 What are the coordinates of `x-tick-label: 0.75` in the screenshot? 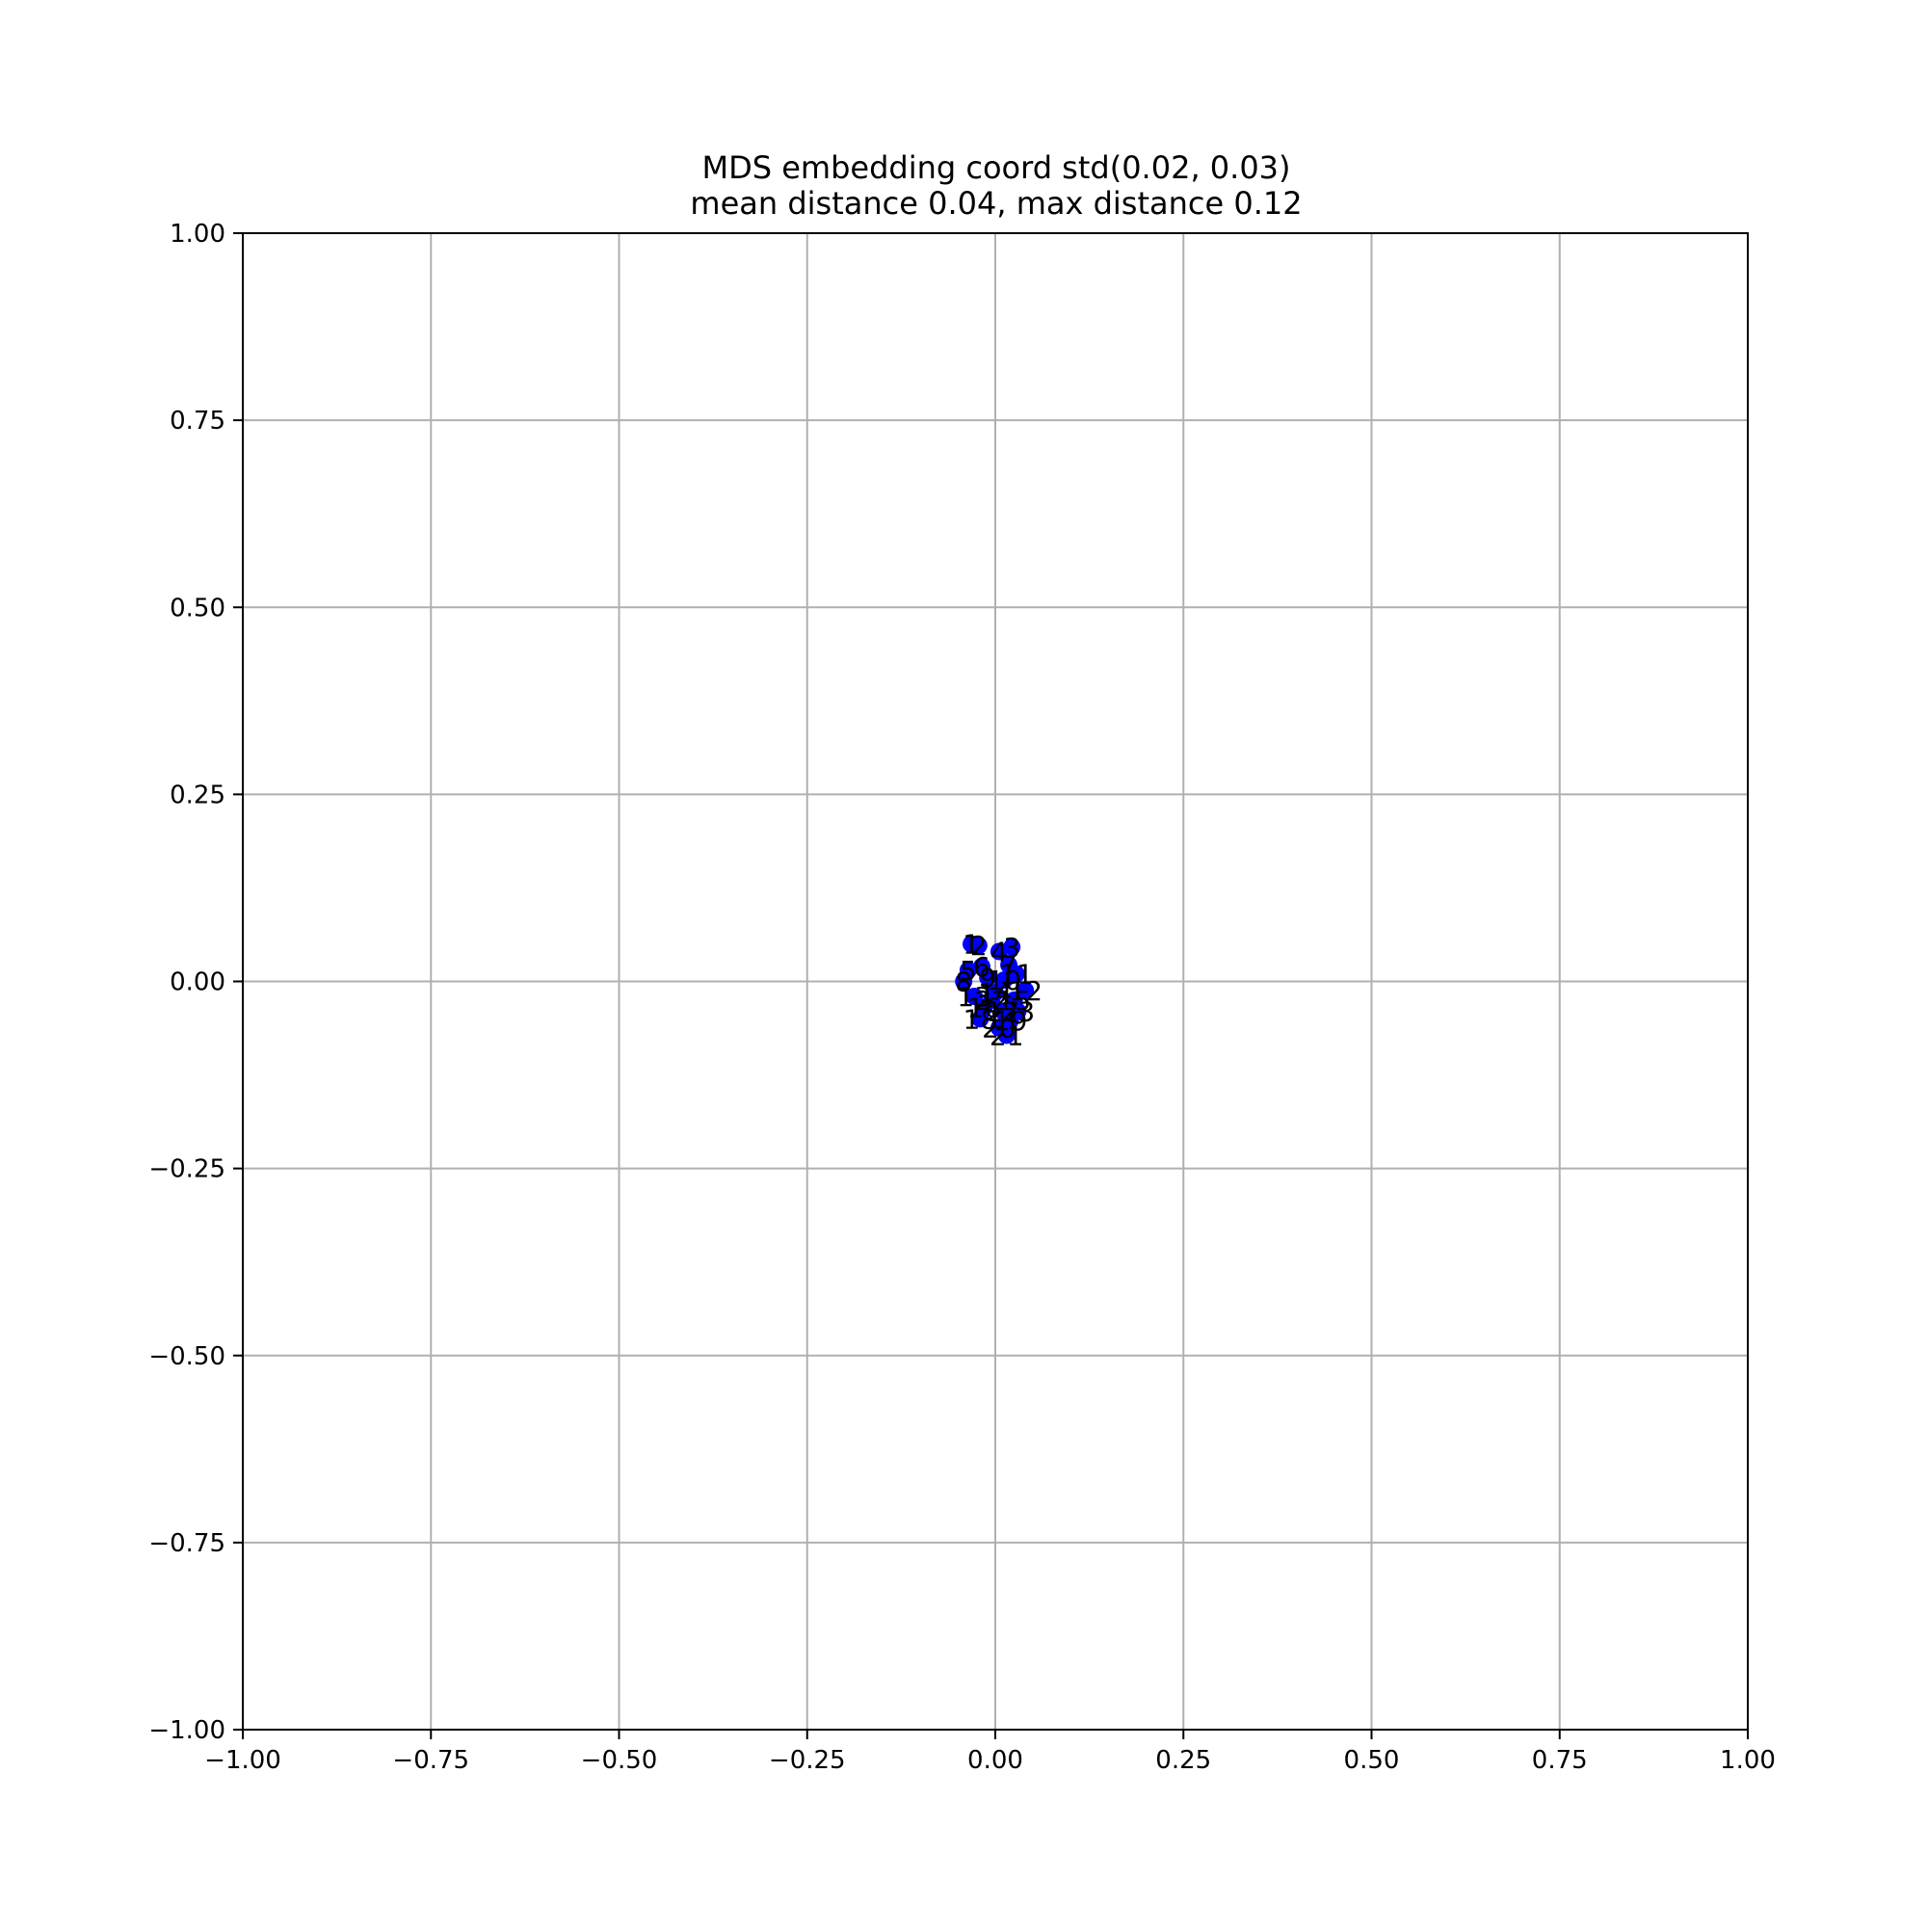 It's located at (1560, 1760).